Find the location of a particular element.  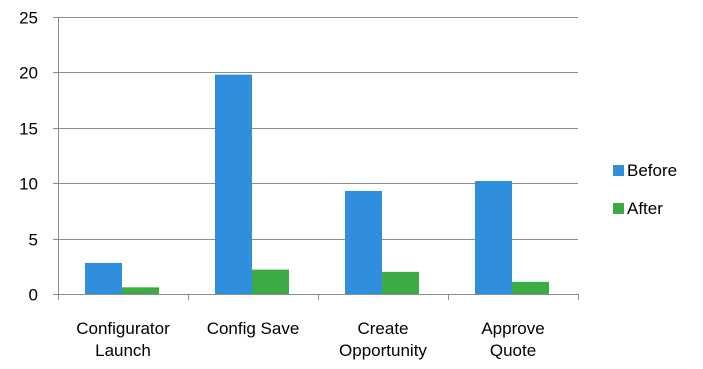

y-tick-label: 15 is located at coordinates (28, 129).